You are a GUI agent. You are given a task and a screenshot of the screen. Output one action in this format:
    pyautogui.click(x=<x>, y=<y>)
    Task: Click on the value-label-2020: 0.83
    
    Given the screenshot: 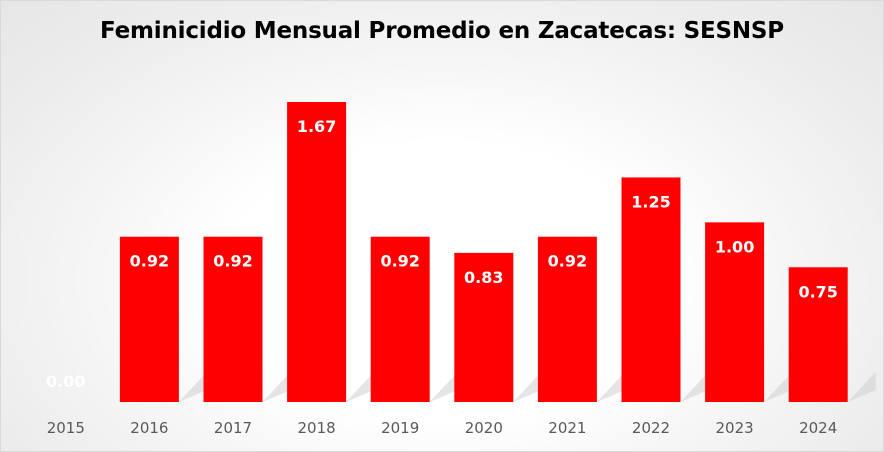 What is the action you would take?
    pyautogui.click(x=483, y=277)
    